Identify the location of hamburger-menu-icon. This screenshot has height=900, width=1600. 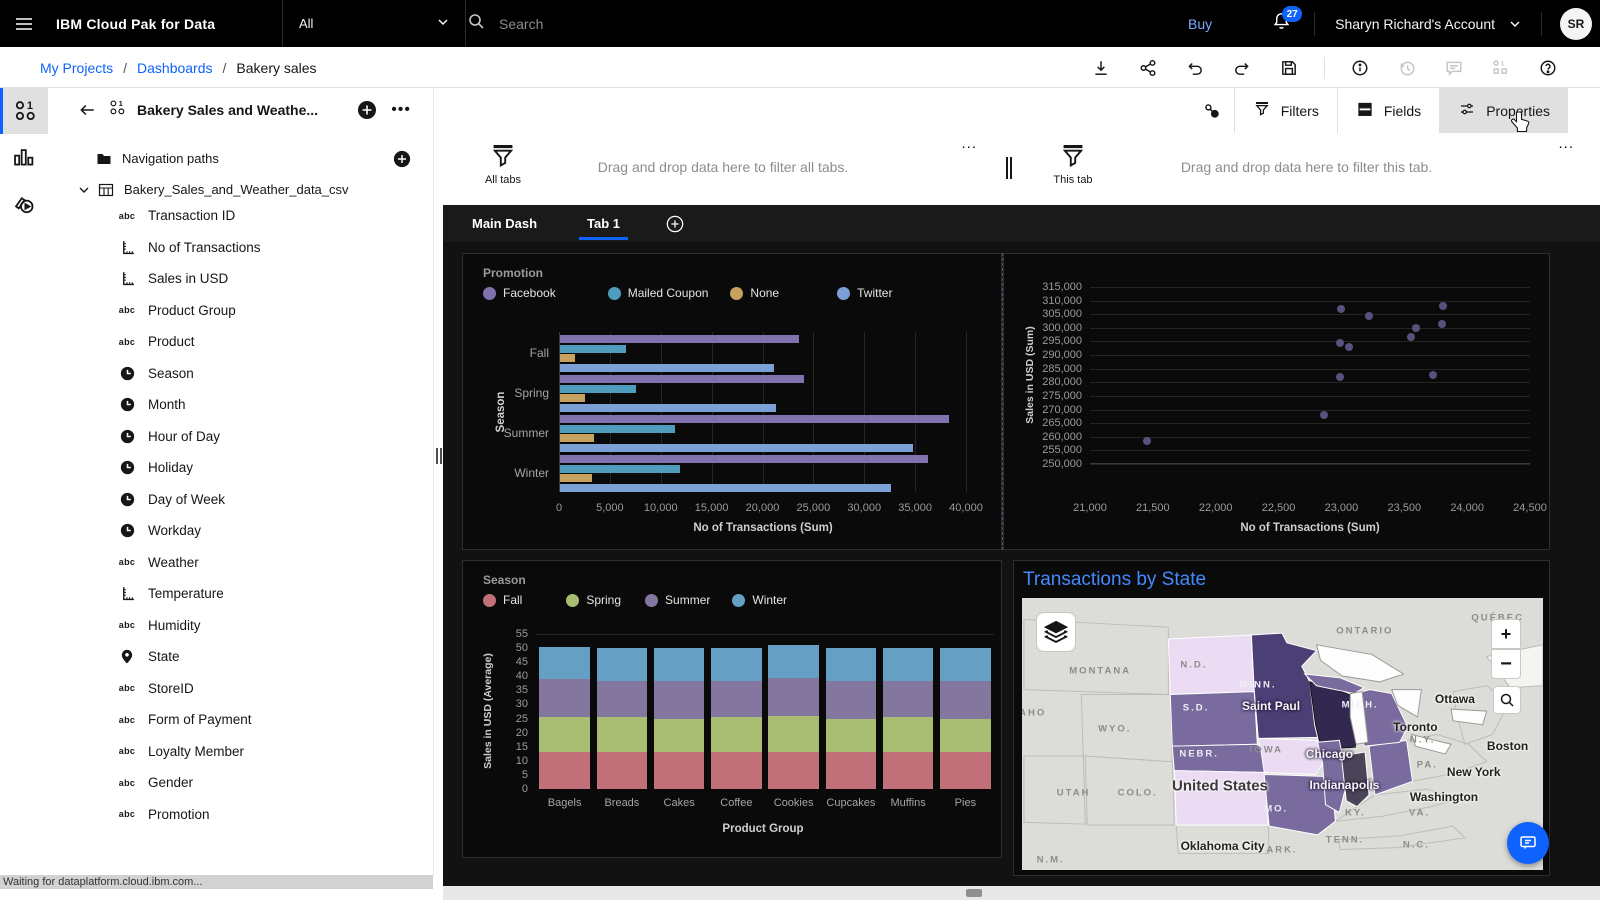
(24, 23).